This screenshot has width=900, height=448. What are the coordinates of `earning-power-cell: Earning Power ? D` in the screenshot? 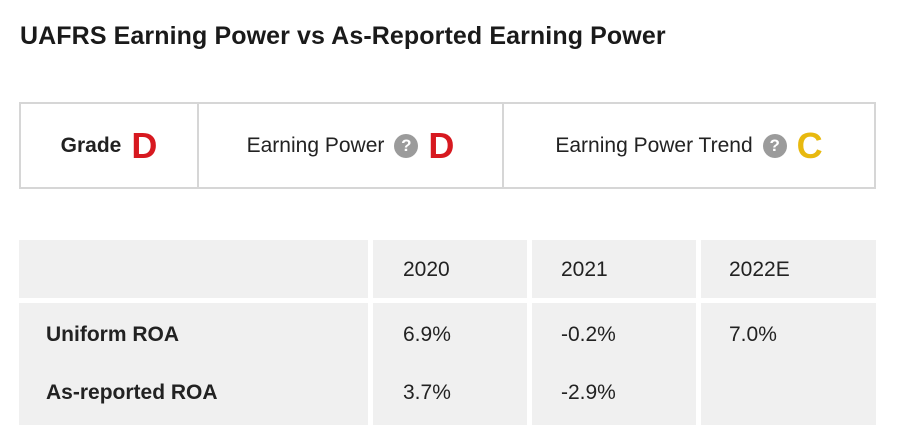 It's located at (349, 145).